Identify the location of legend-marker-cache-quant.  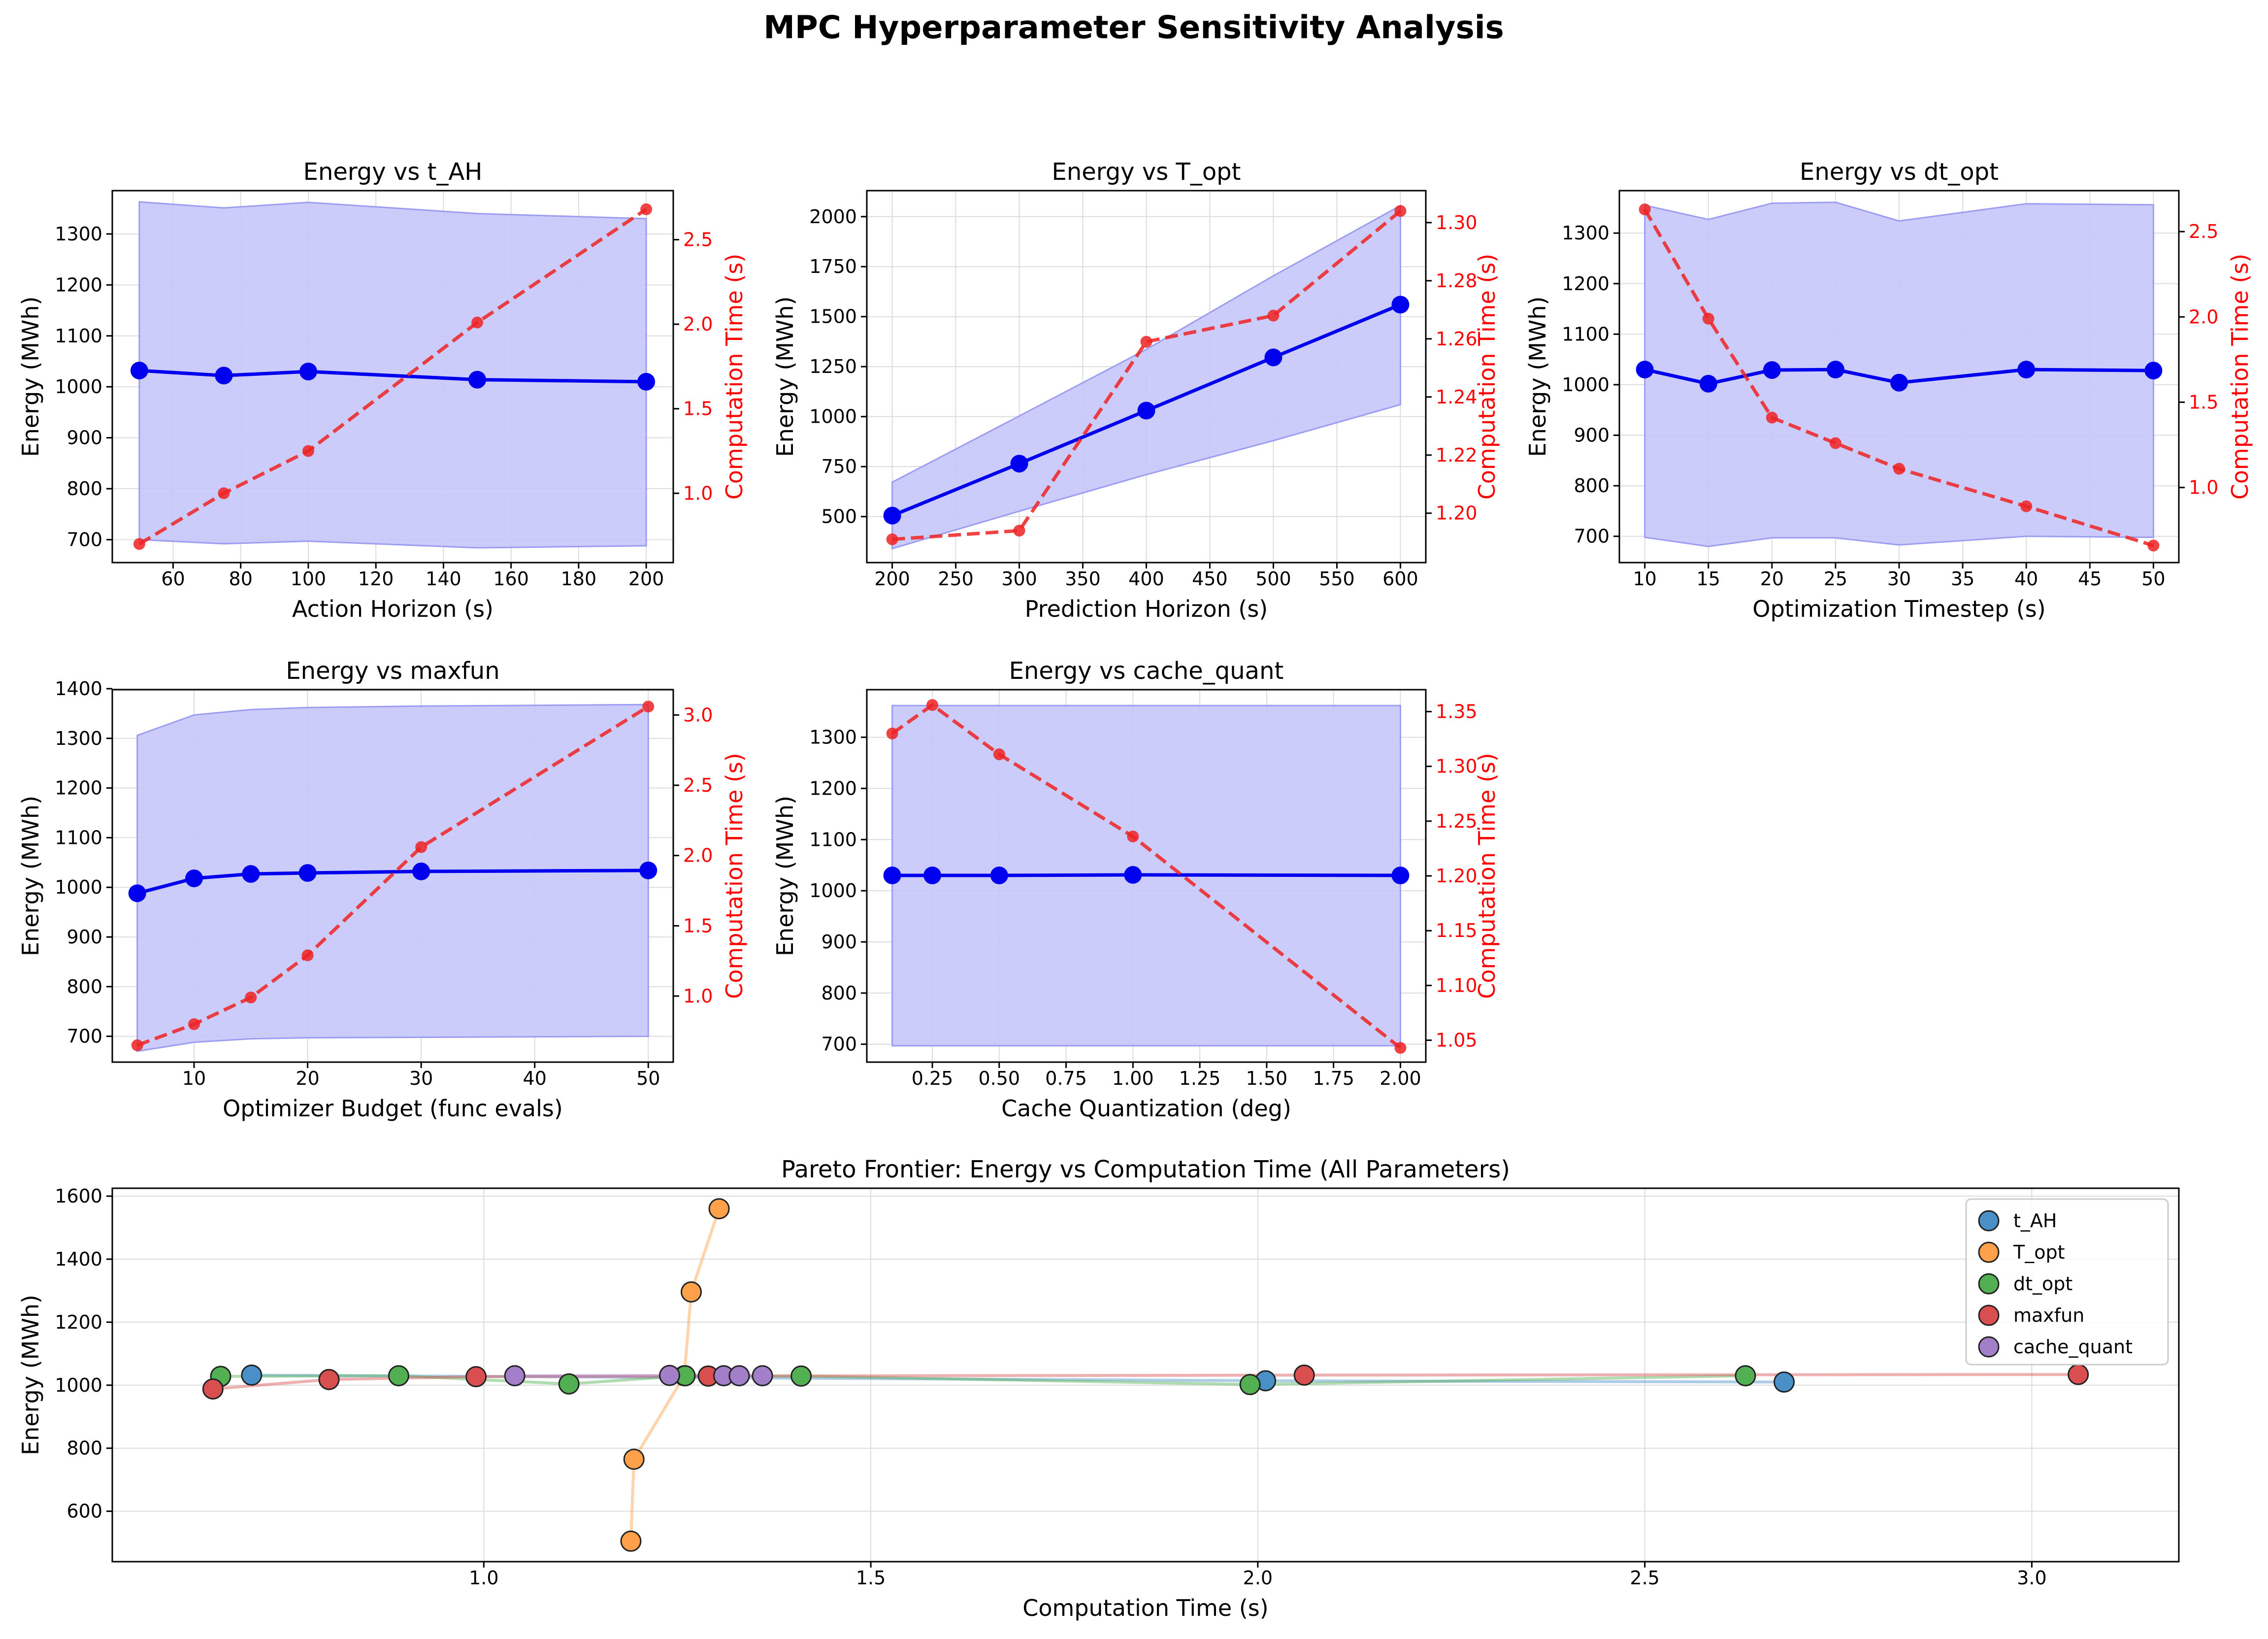
(1989, 1347).